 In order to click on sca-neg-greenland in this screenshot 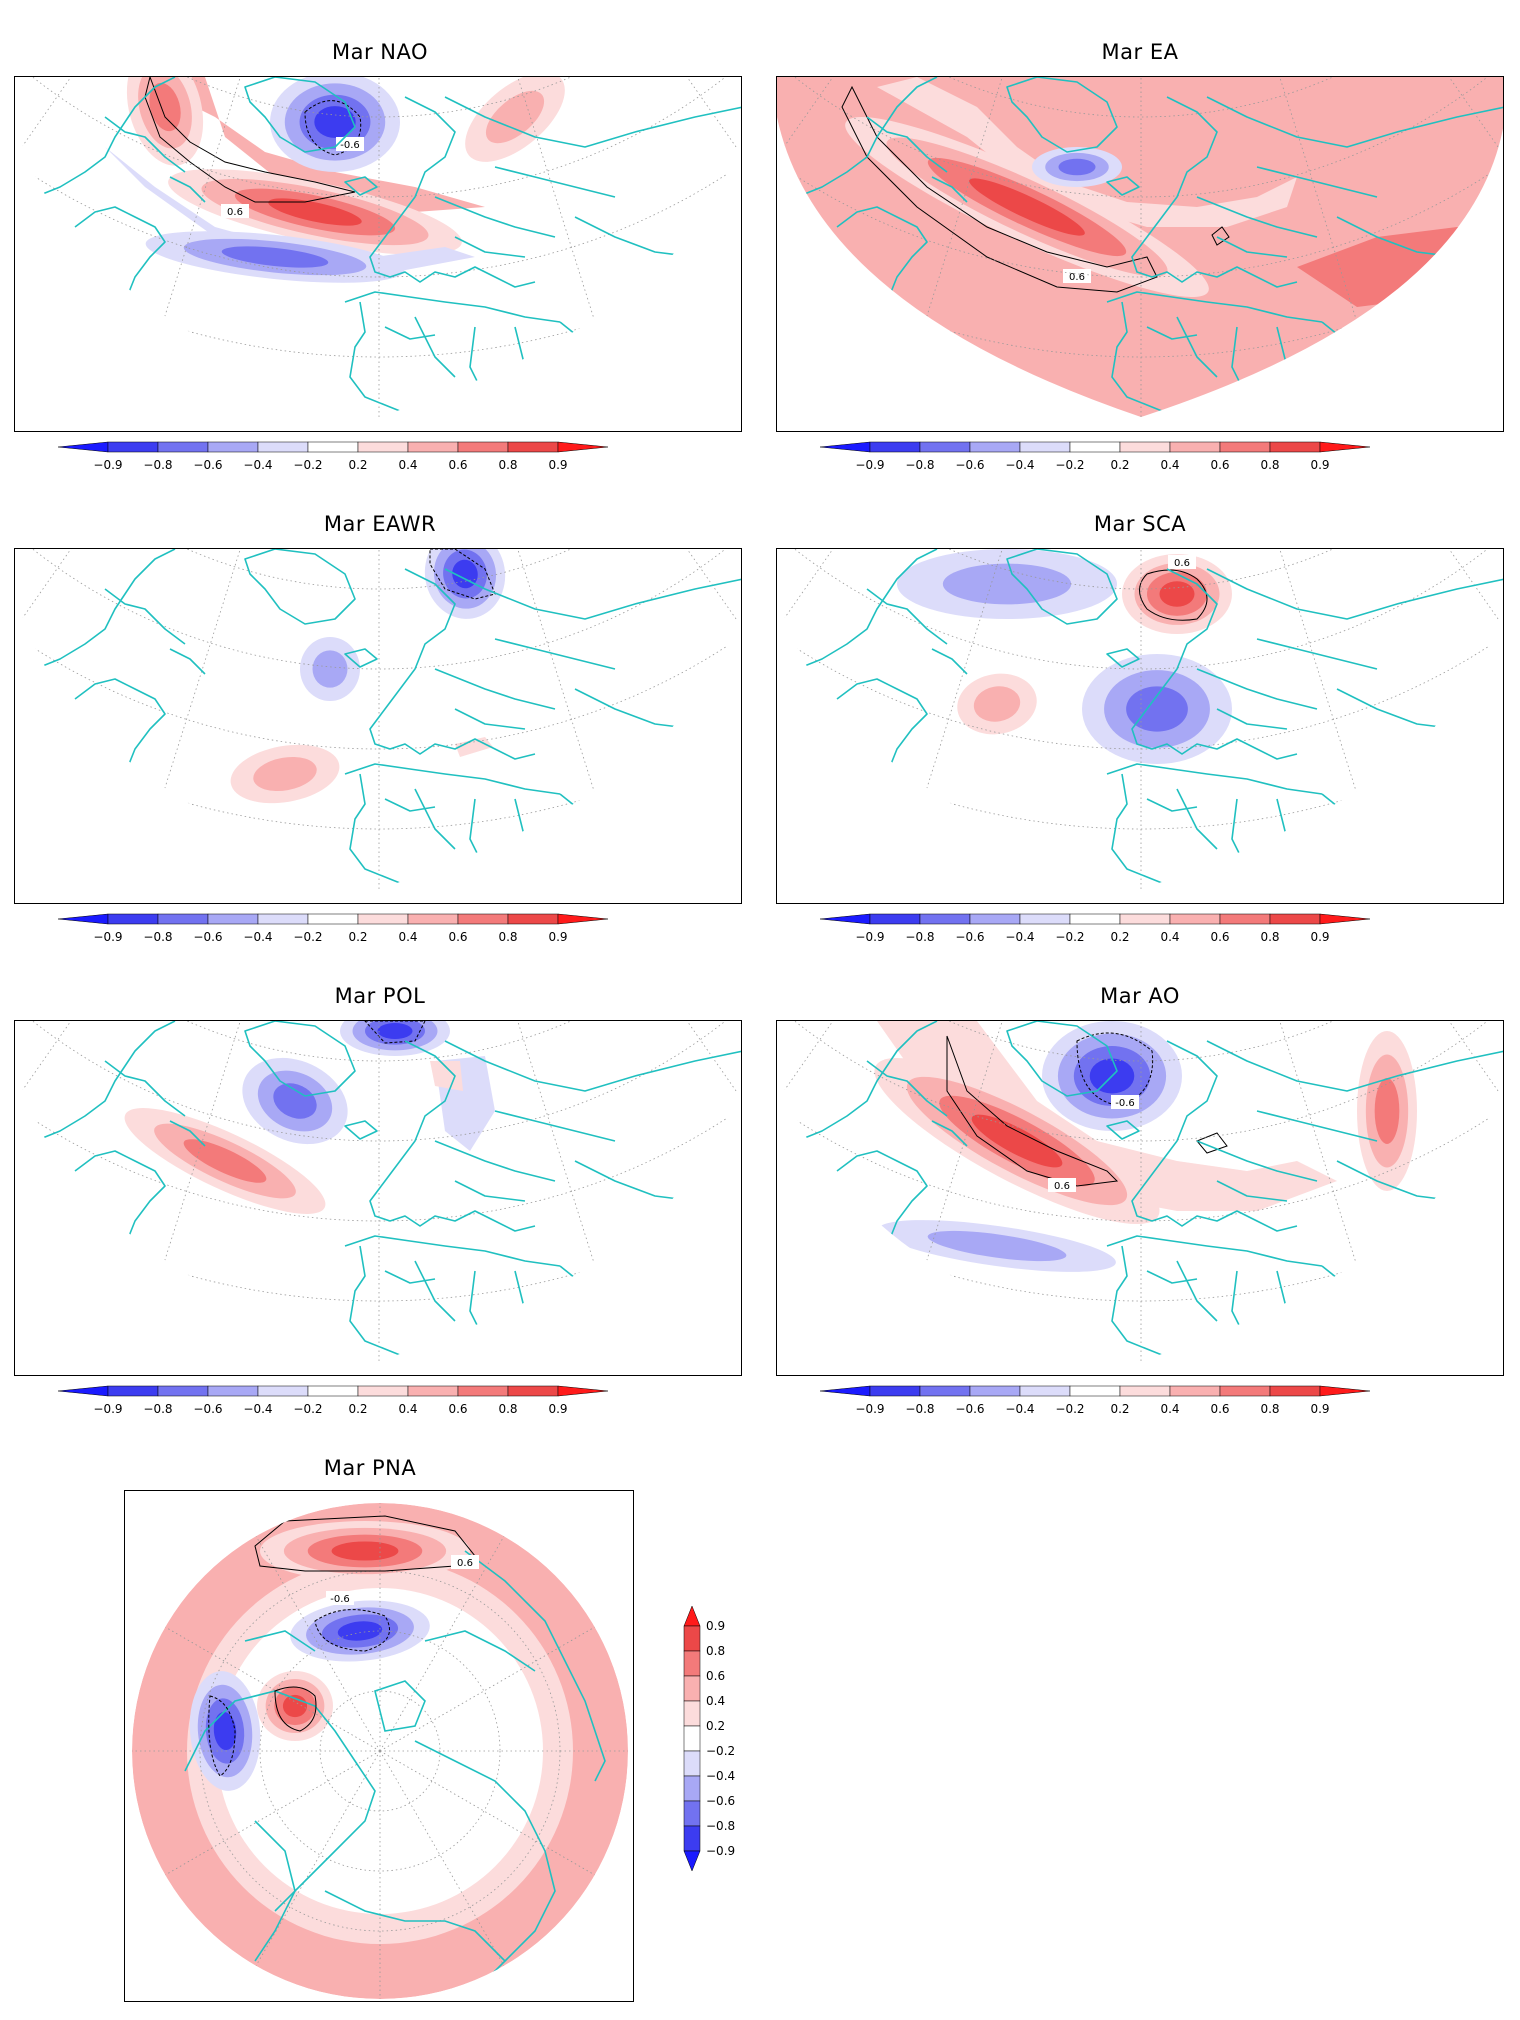, I will do `click(1007, 584)`.